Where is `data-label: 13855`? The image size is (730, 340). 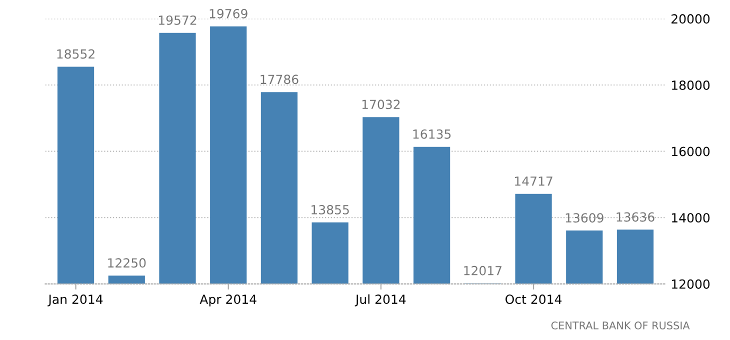
data-label: 13855 is located at coordinates (330, 209).